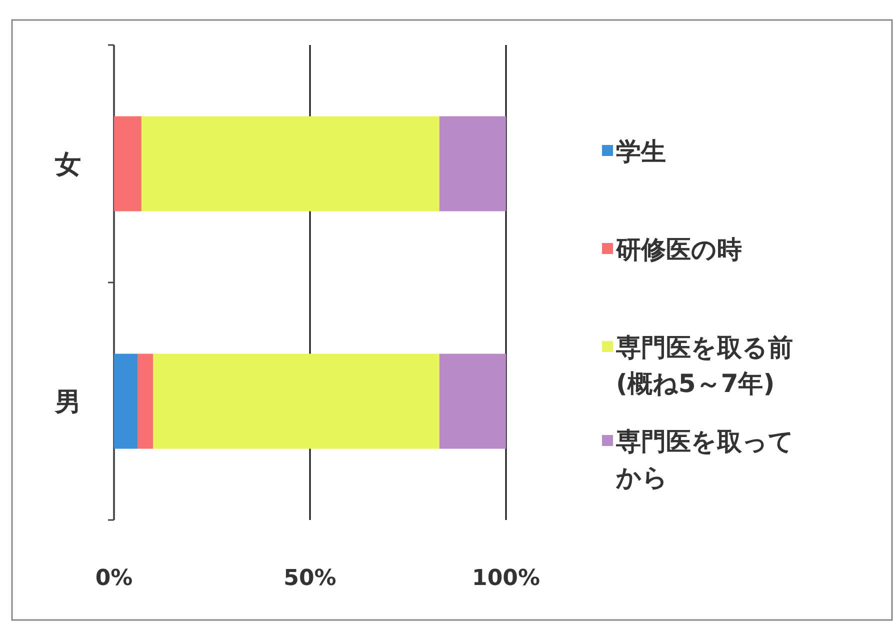 This screenshot has height=623, width=895. I want to click on legend-label: 専門医を取ってから, so click(704, 459).